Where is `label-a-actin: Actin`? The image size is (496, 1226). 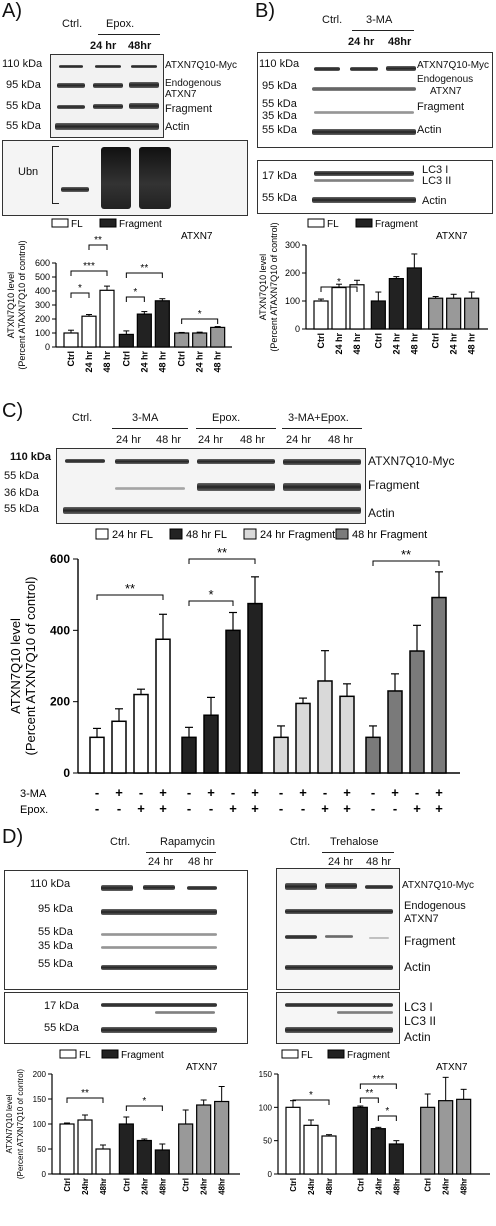
label-a-actin: Actin is located at coordinates (177, 127).